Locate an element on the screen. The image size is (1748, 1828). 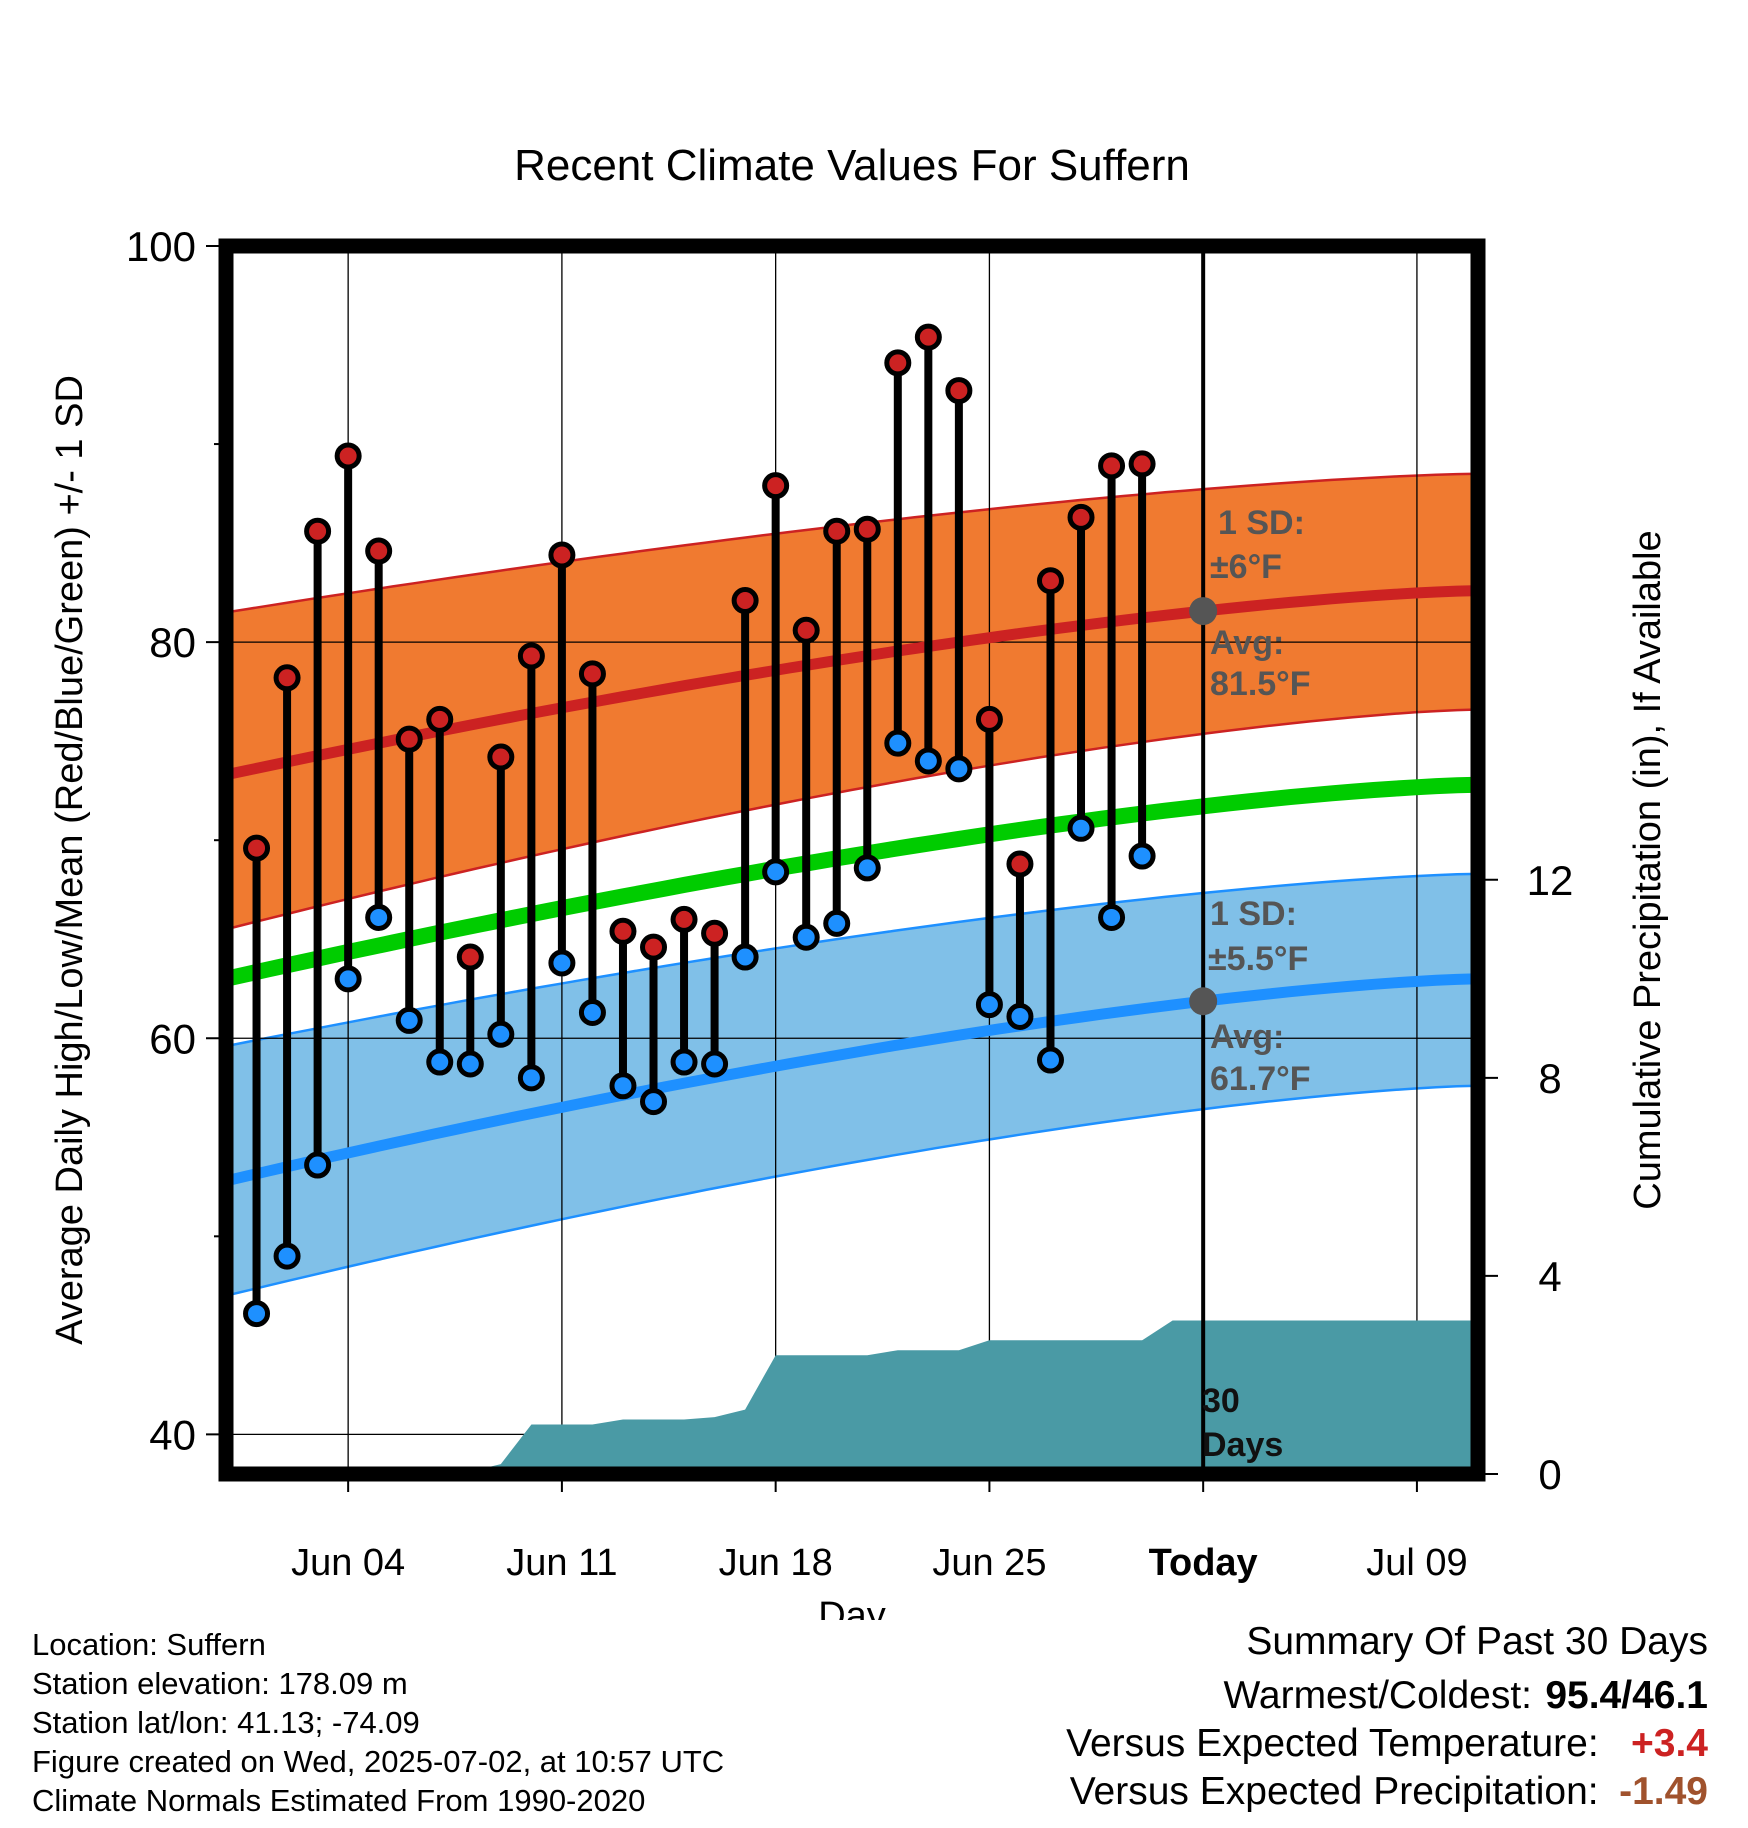
x-tick-label: Jun 11 is located at coordinates (561, 1563).